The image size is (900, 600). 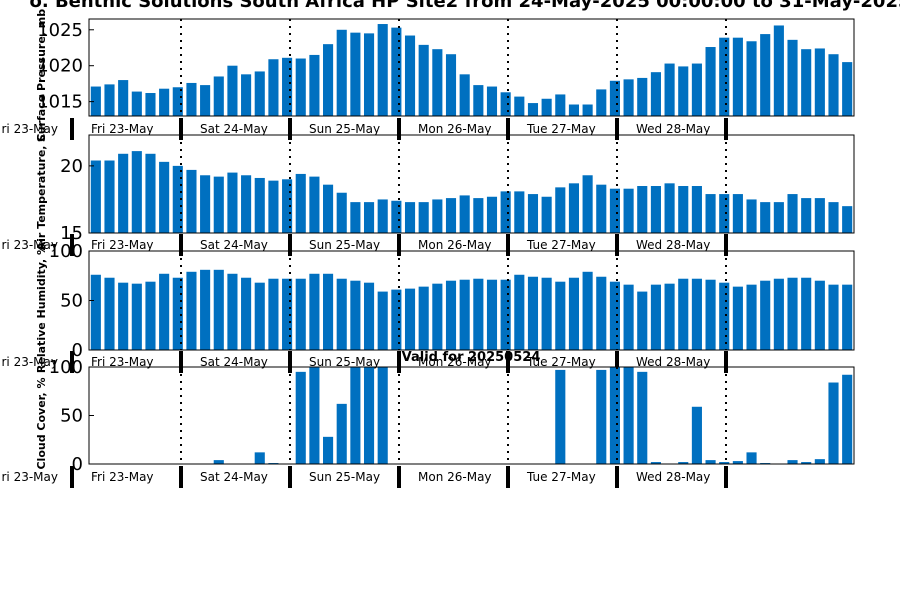 What do you see at coordinates (455, 362) in the screenshot?
I see `day-label: Mon 26-May` at bounding box center [455, 362].